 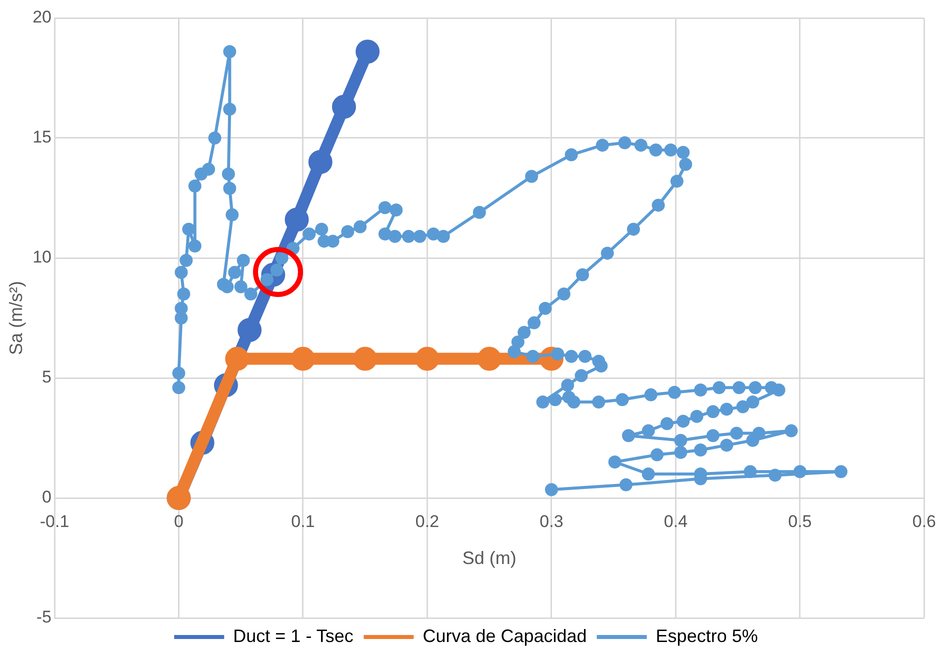 I want to click on y-tick-label: -5, so click(x=44, y=617).